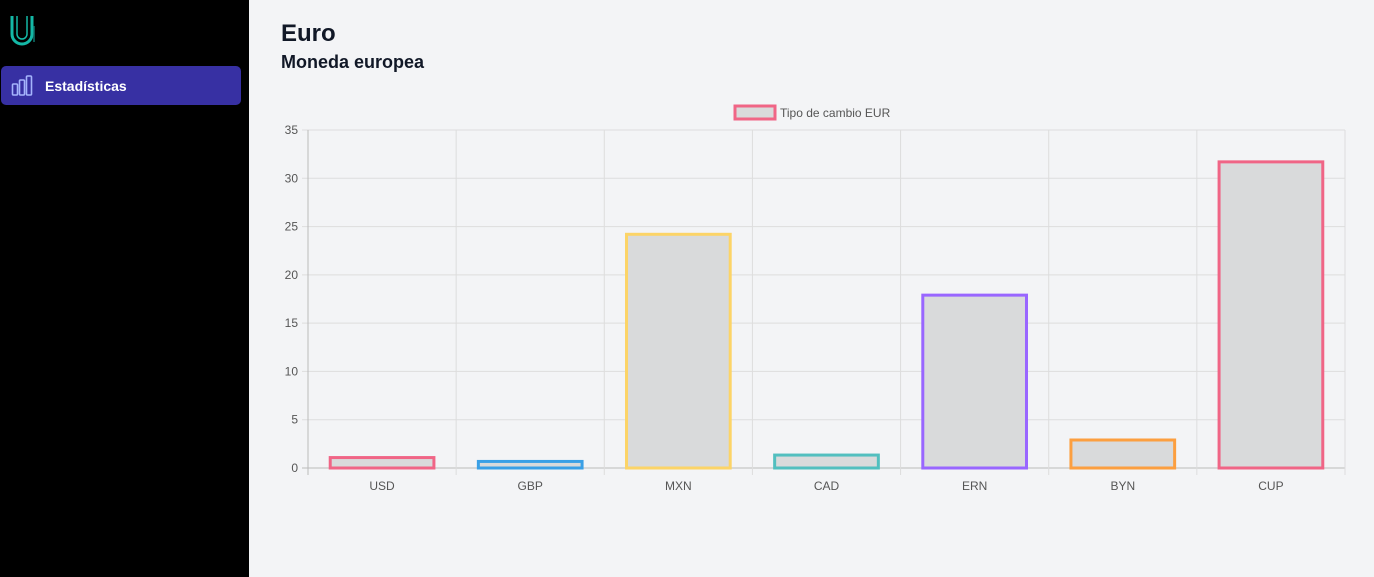 This screenshot has width=1374, height=577. I want to click on y-tick-label: 0, so click(294, 468).